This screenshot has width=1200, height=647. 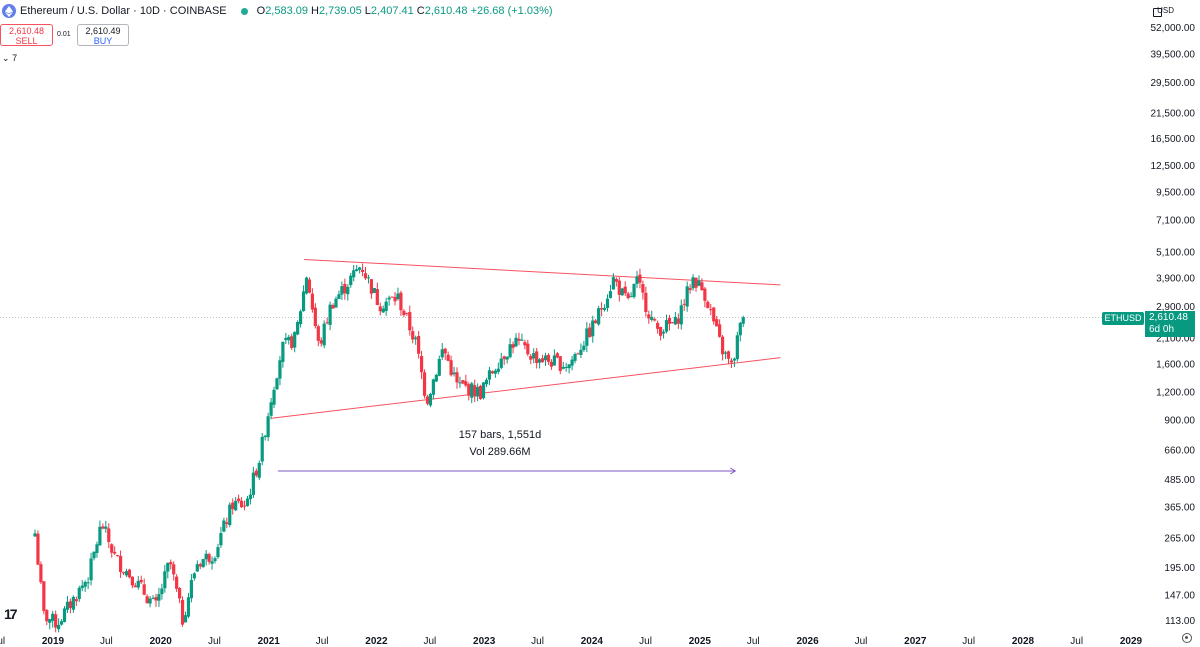 I want to click on currency-label: USD, so click(x=1165, y=10).